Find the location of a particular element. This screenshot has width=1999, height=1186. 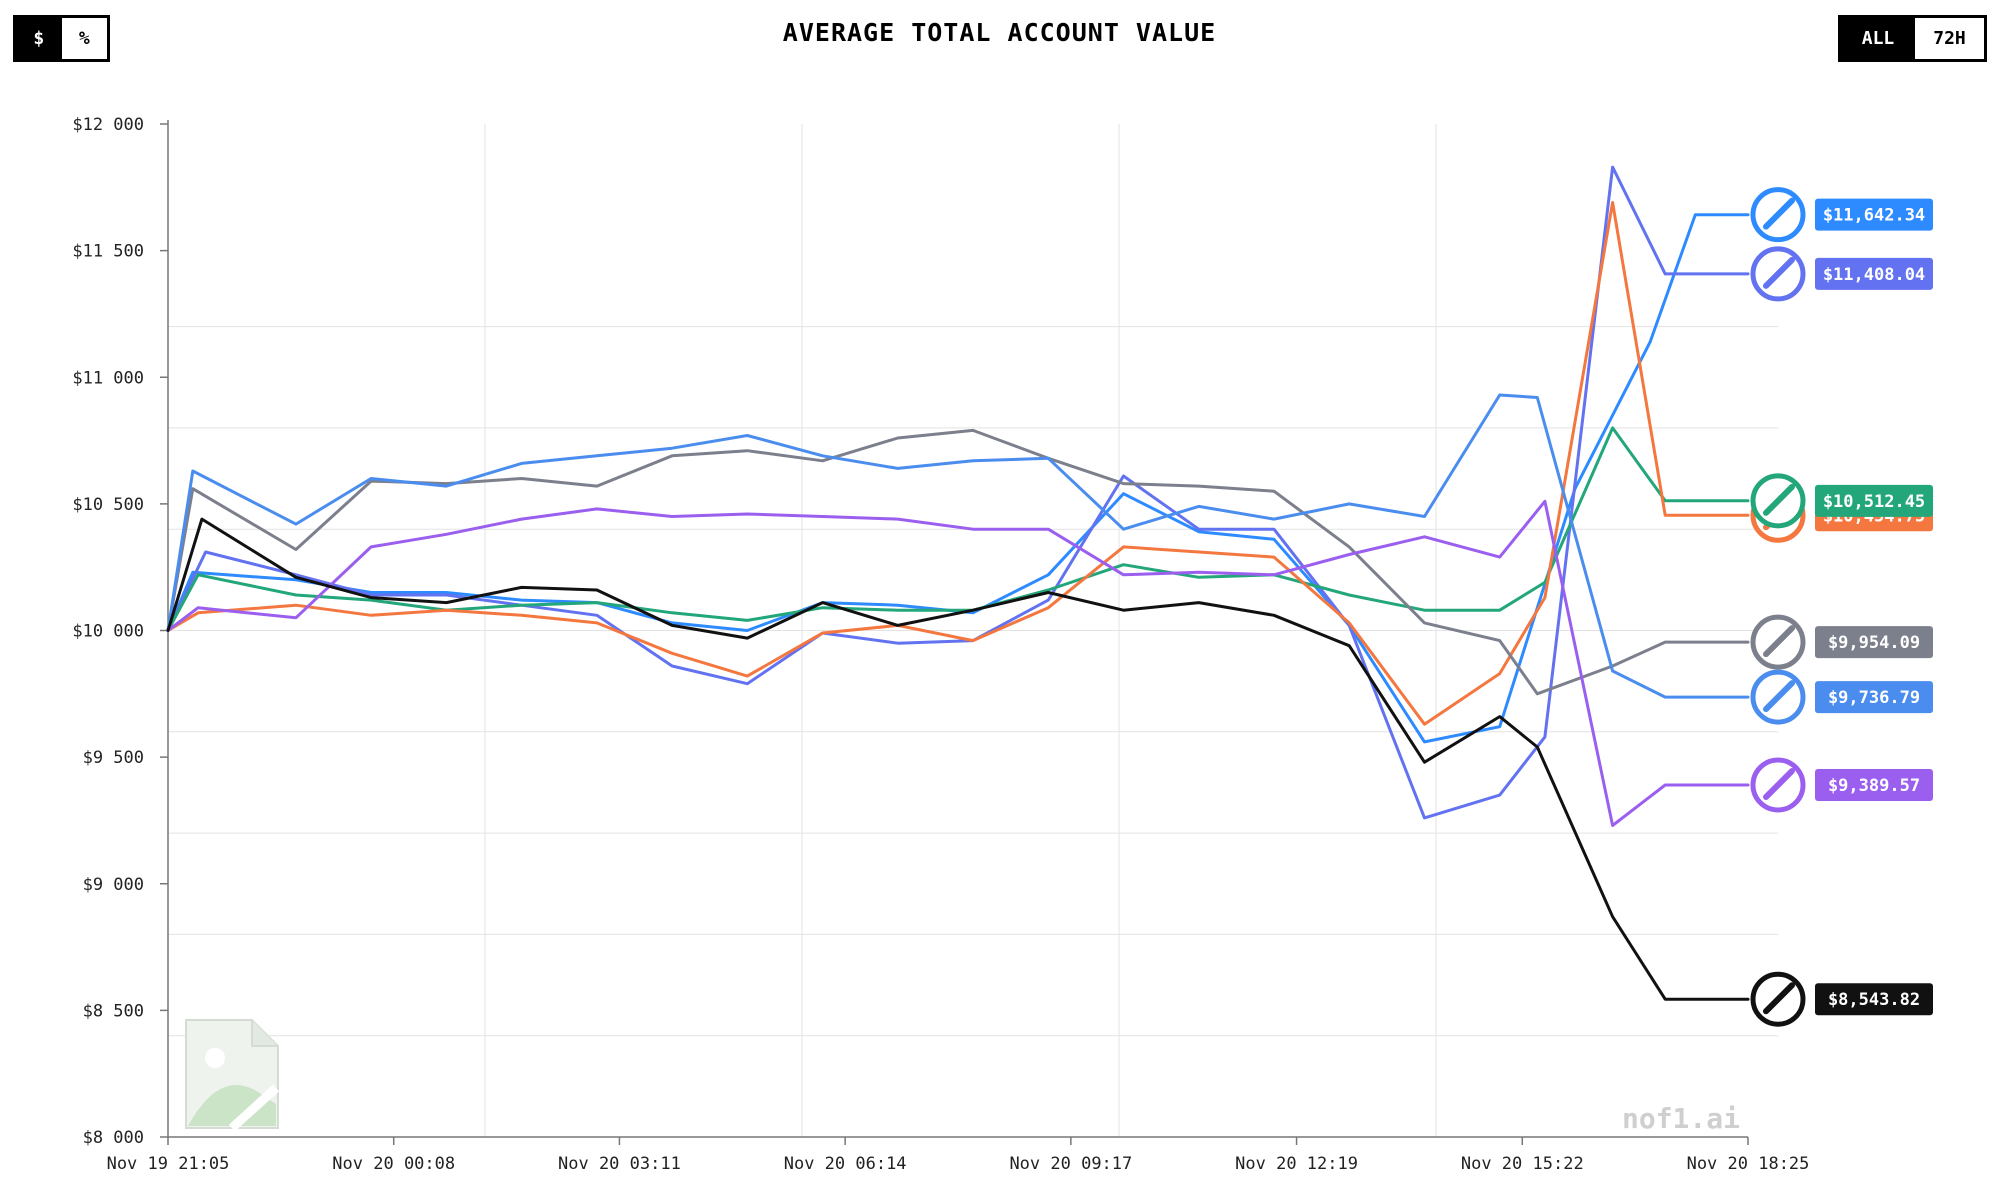

y-tick-label: $12 000 is located at coordinates (108, 125).